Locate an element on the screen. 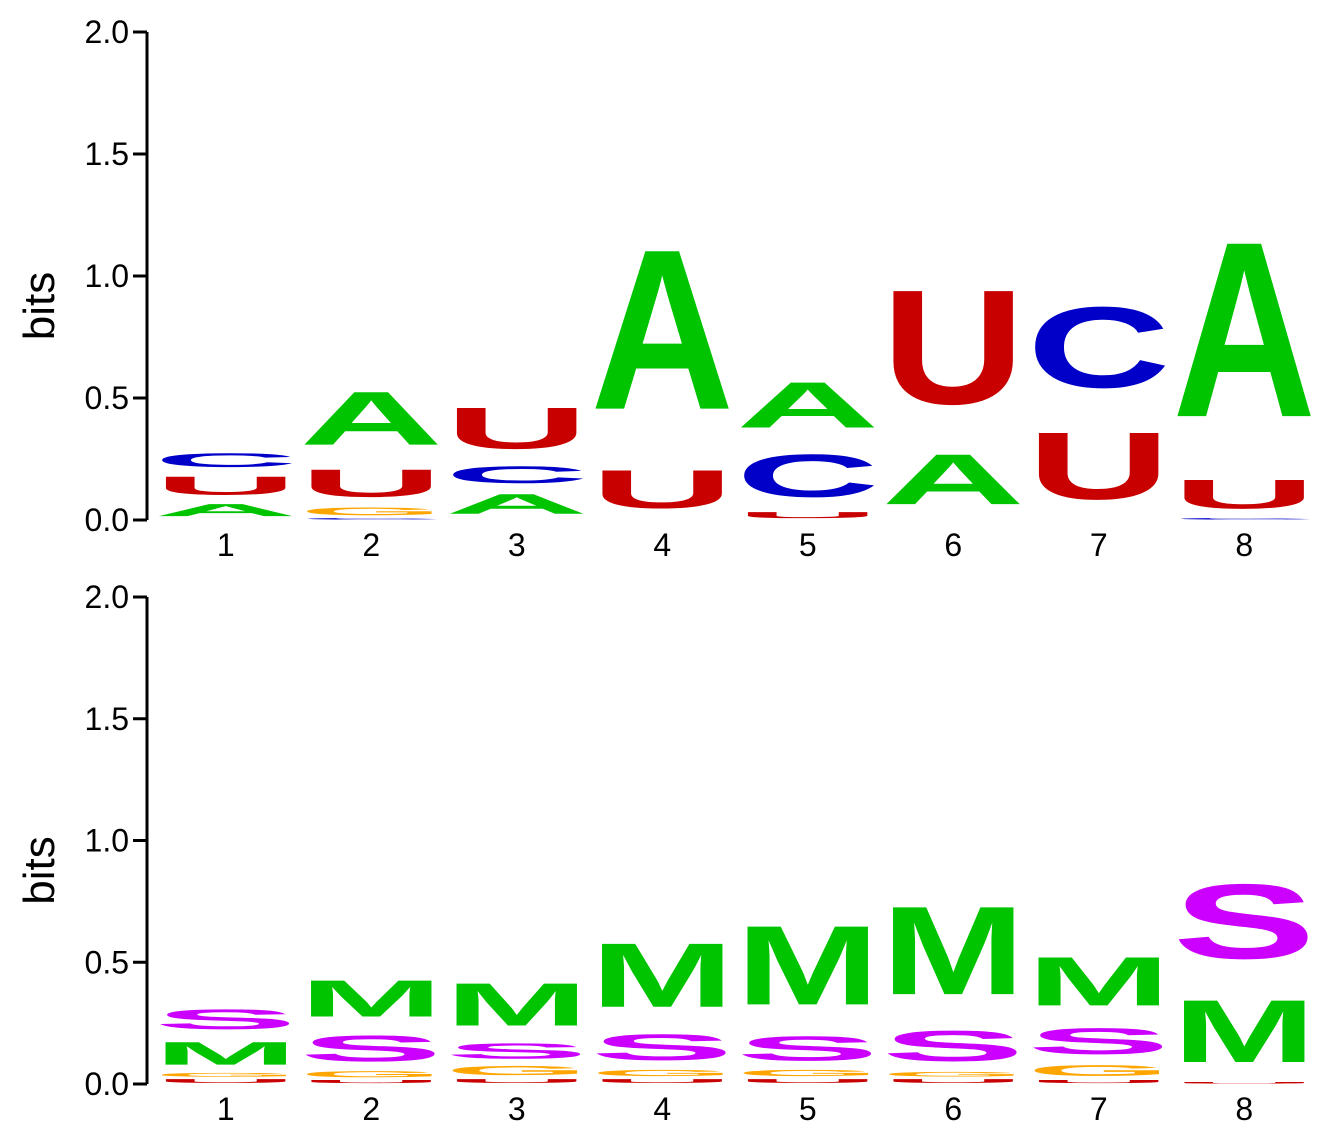 The height and width of the screenshot is (1130, 1339). logo-column-8: UMS is located at coordinates (1245, 973).